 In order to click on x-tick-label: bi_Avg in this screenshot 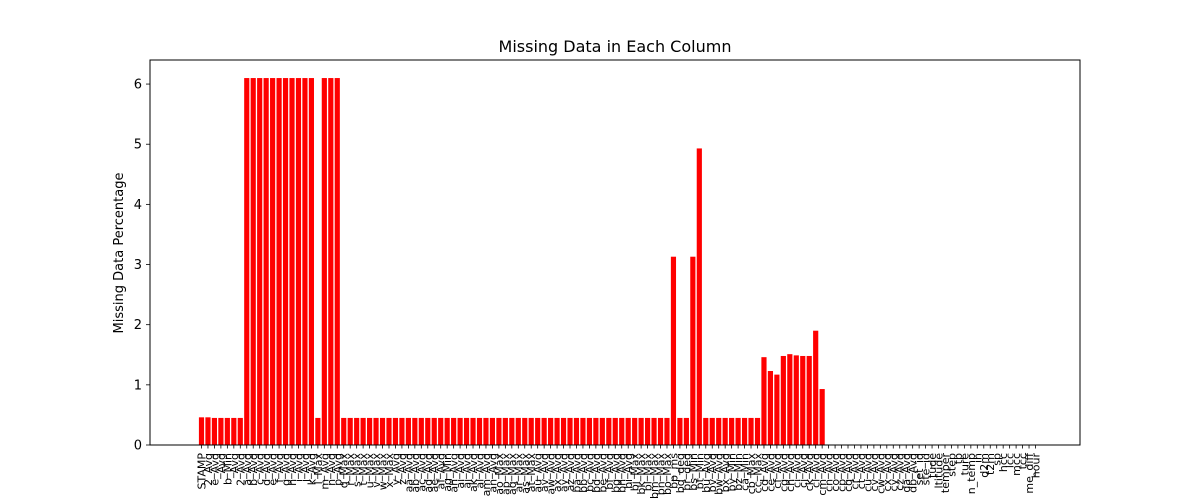, I will do `click(628, 471)`.